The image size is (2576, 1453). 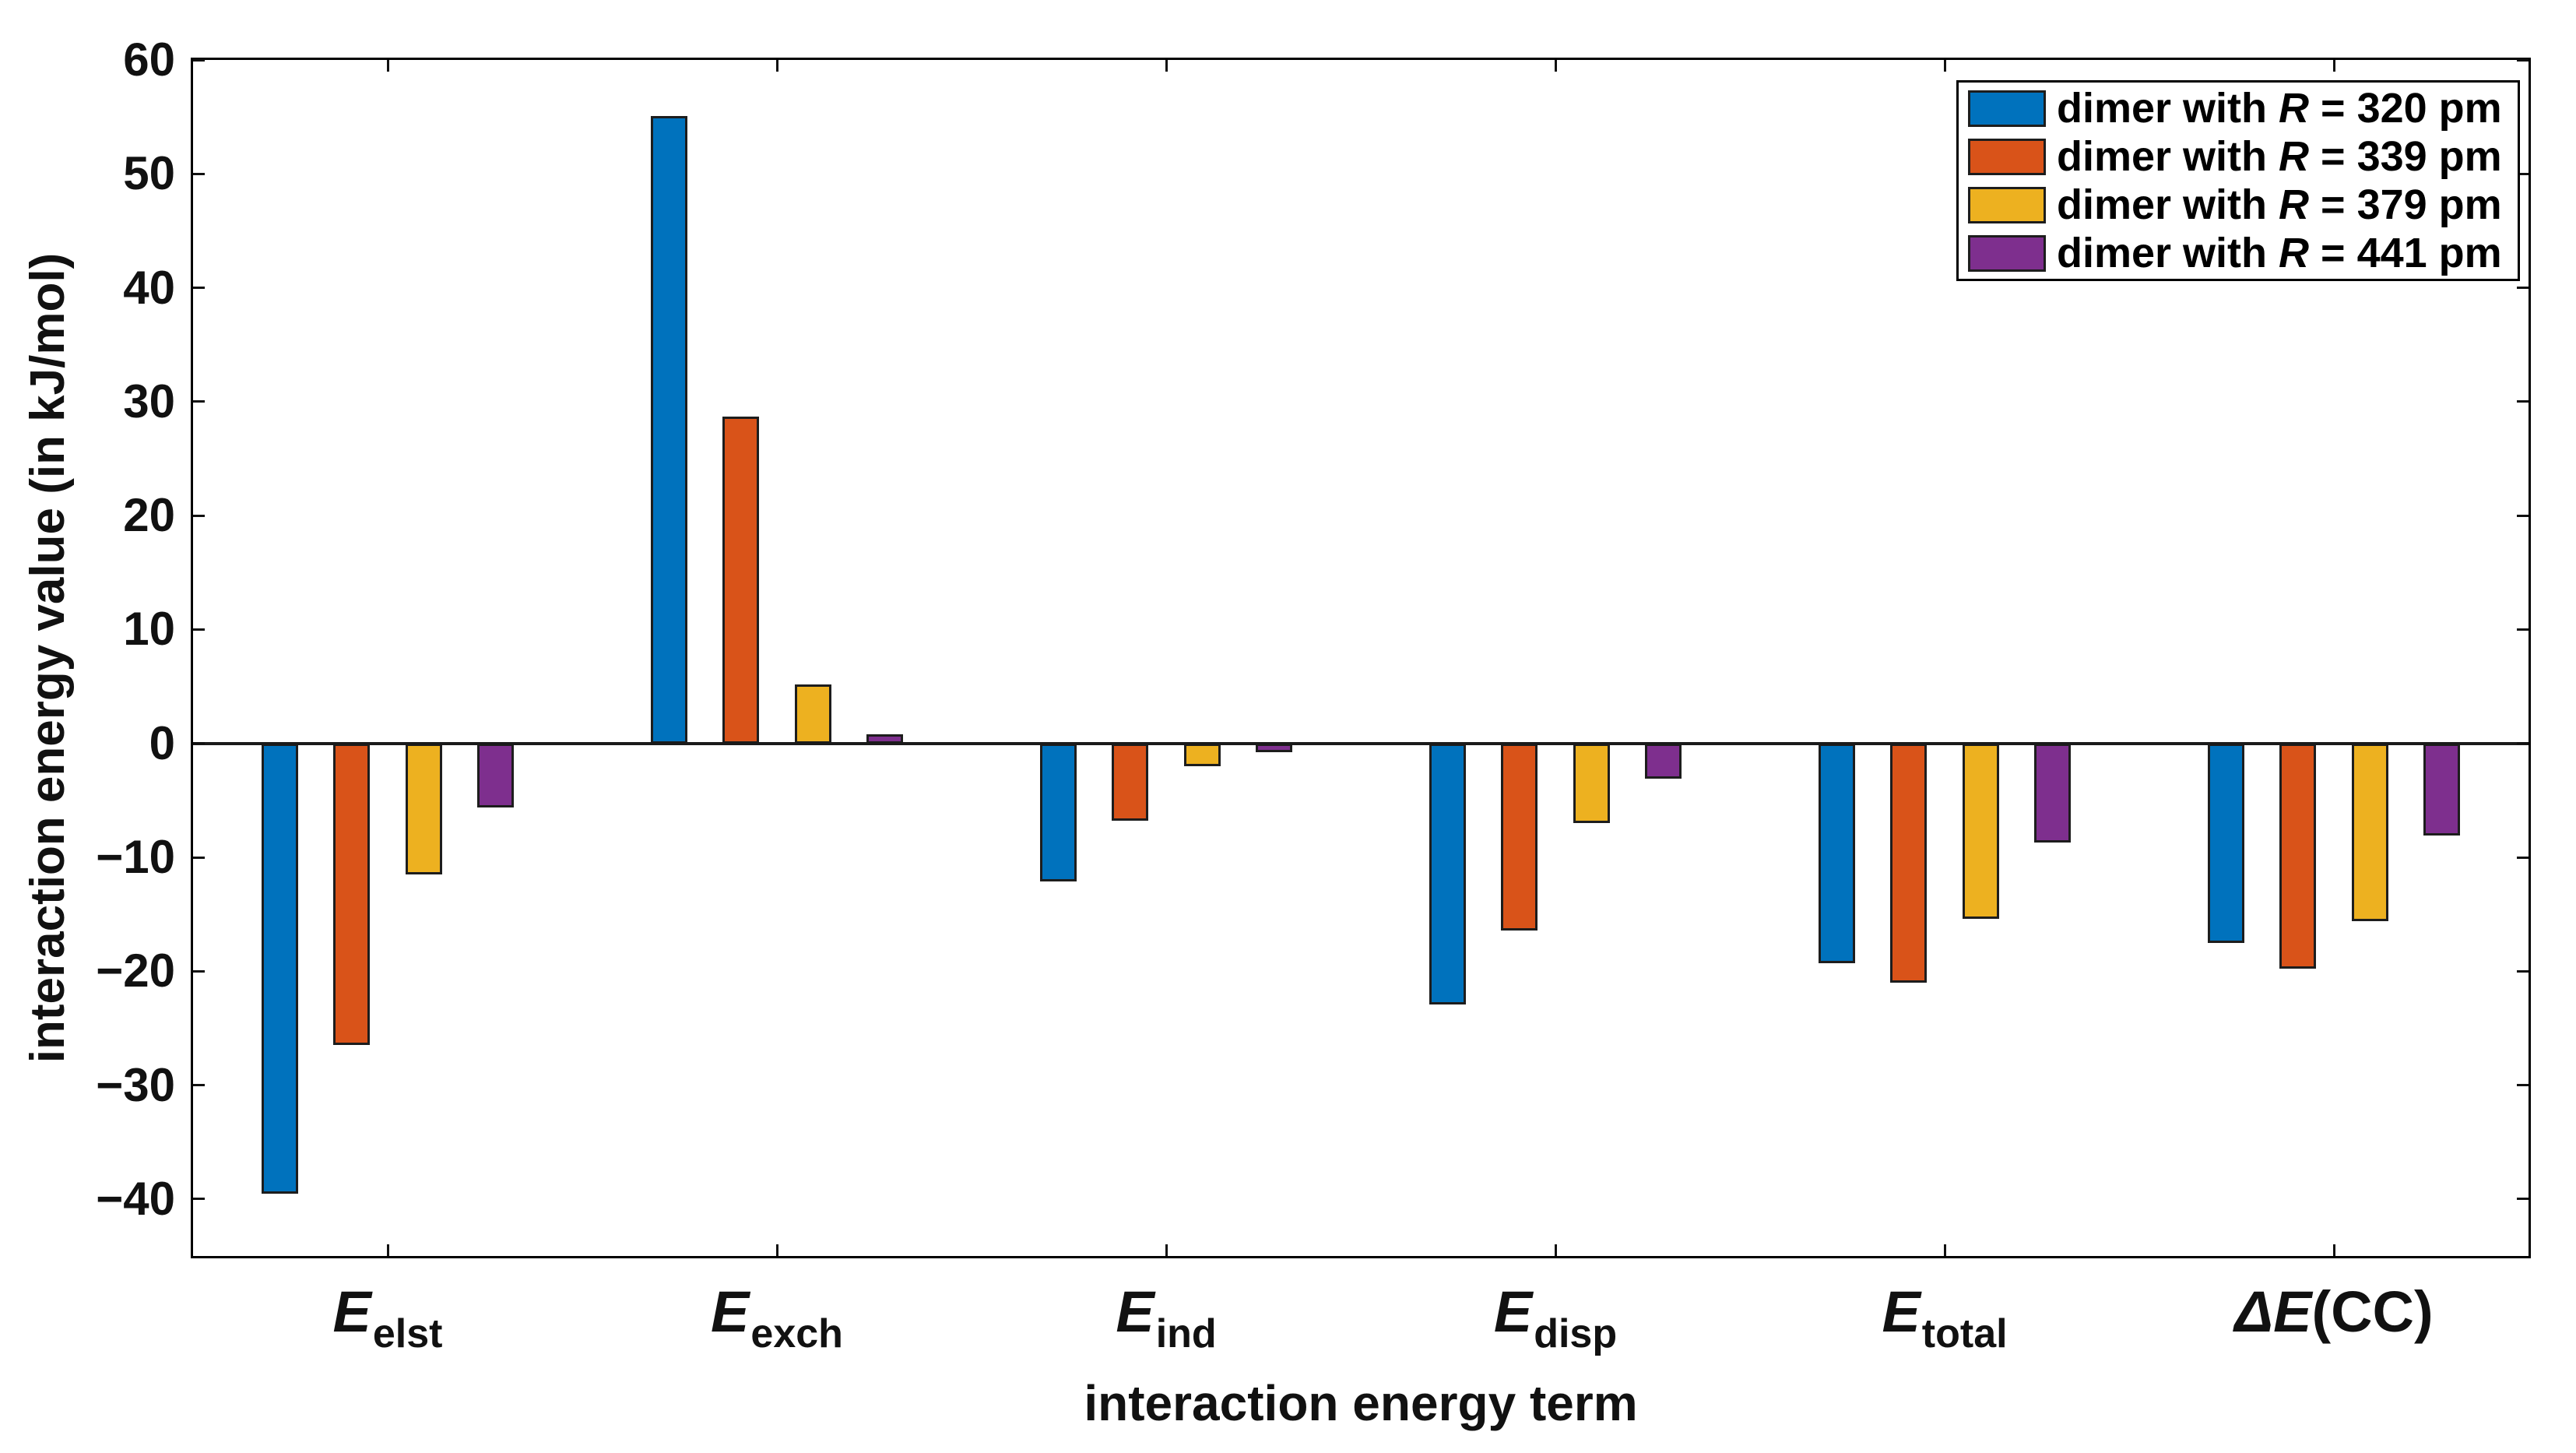 I want to click on y-tick-label: −40, so click(x=135, y=1198).